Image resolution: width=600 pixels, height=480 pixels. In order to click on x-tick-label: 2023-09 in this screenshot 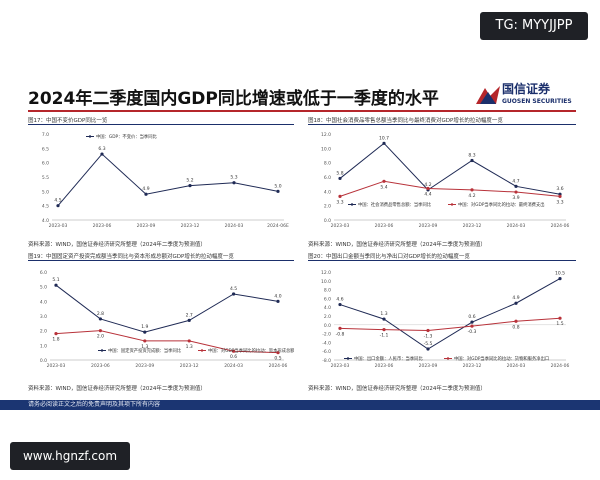, I will do `click(428, 366)`.